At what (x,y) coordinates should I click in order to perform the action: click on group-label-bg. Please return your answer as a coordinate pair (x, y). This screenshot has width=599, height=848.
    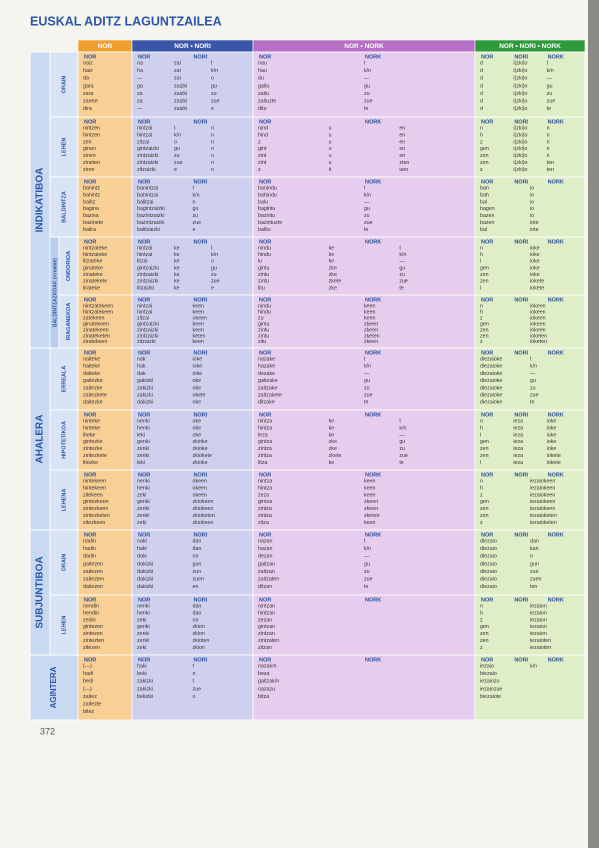
    Looking at the image, I should click on (54, 687).